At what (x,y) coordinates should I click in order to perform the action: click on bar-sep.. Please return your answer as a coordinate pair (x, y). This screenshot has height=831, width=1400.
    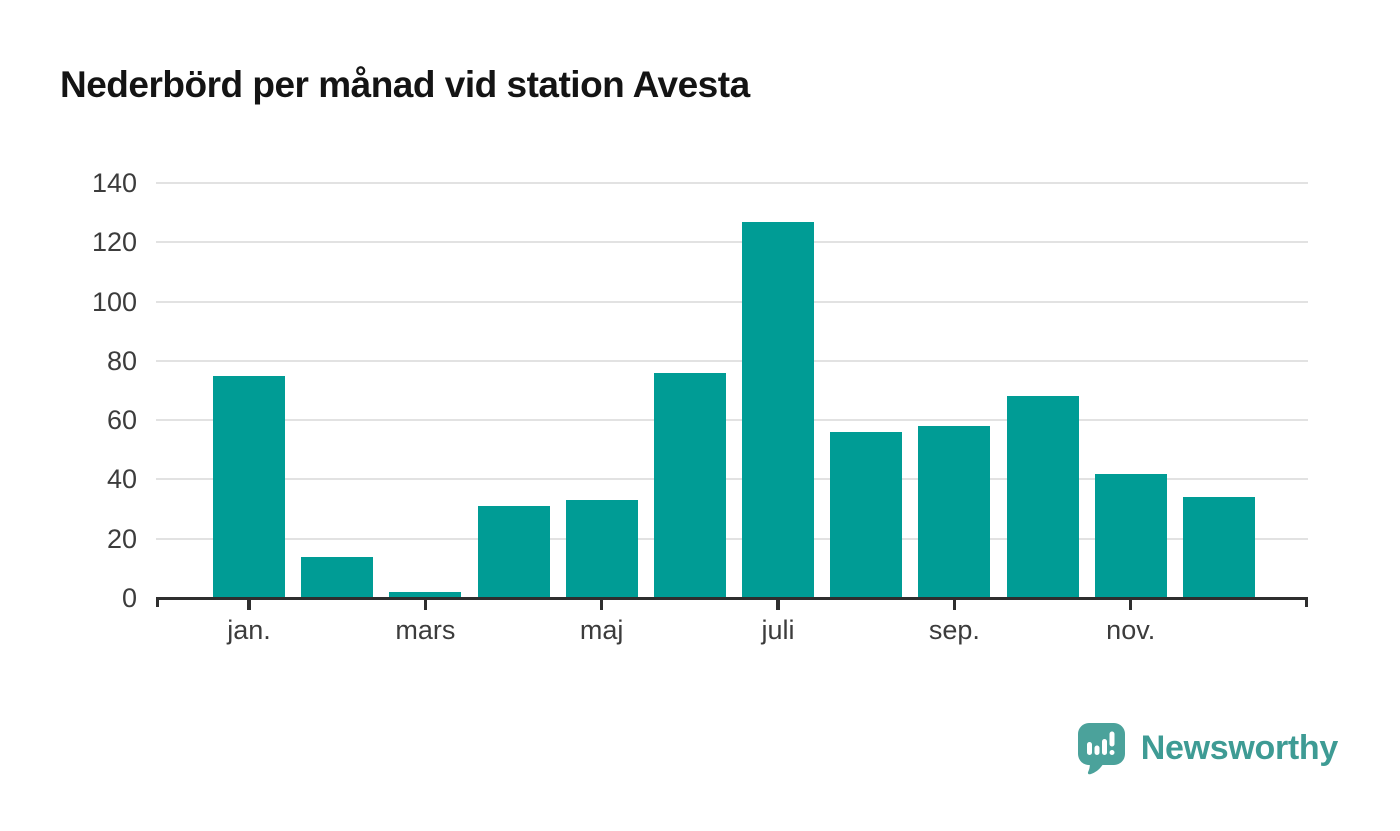
    Looking at the image, I should click on (954, 512).